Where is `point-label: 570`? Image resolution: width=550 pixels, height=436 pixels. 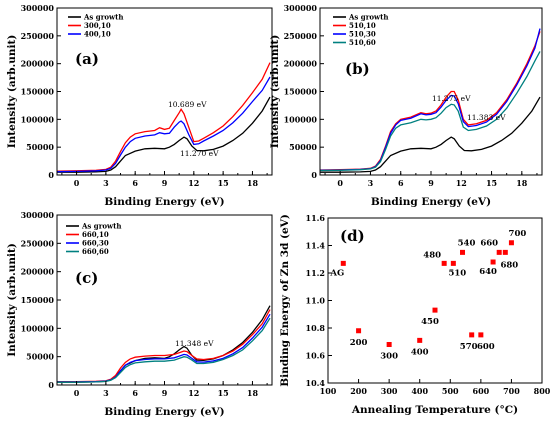
point-label: 570 is located at coordinates (469, 347).